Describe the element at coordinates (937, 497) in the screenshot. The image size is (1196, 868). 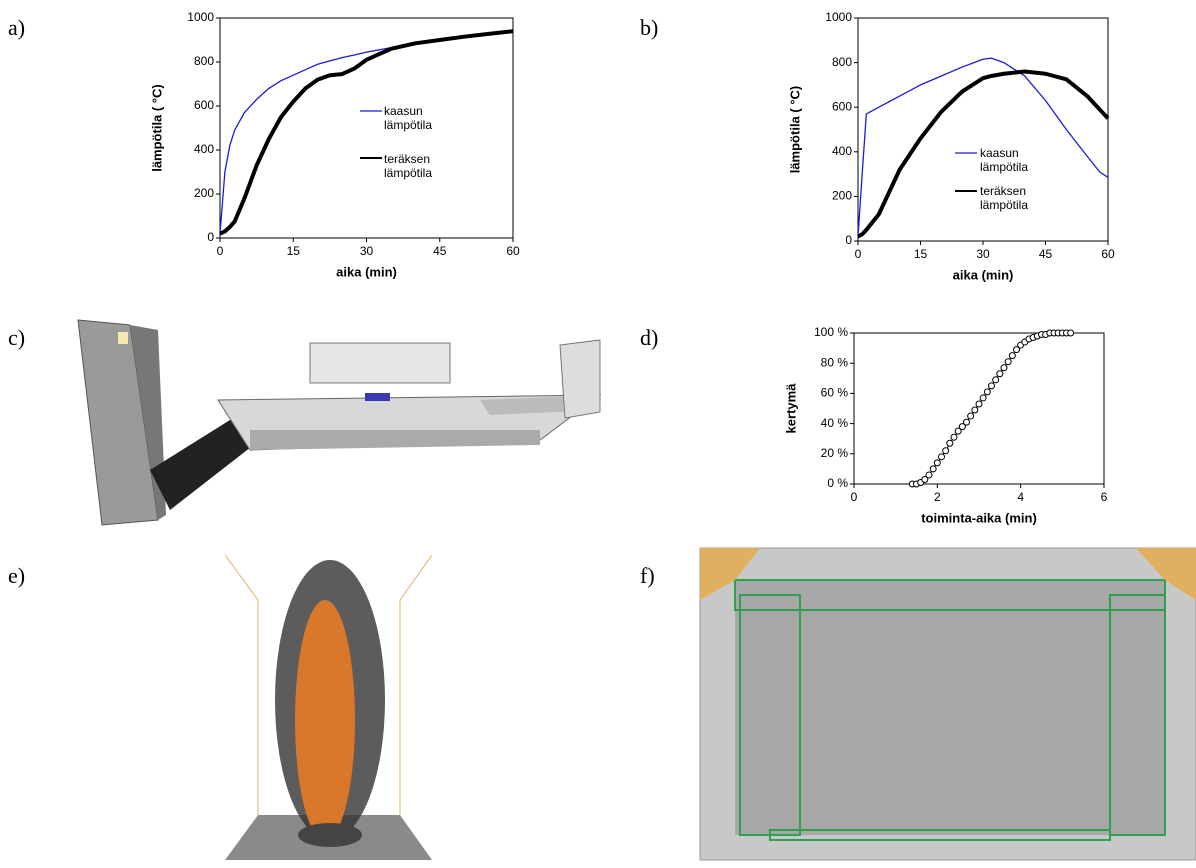
I see `x-tick-label: 2` at that location.